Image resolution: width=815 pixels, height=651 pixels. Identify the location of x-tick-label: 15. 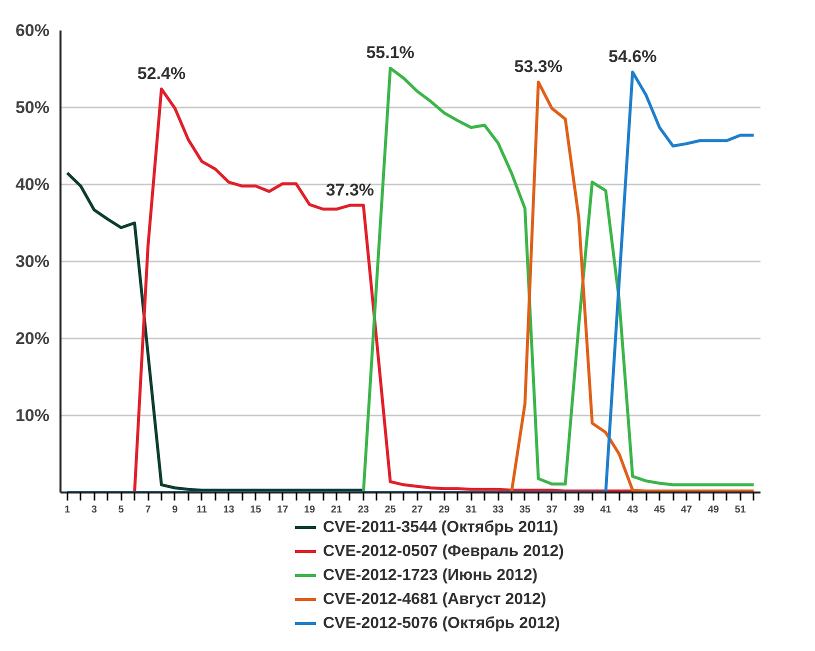
(256, 510).